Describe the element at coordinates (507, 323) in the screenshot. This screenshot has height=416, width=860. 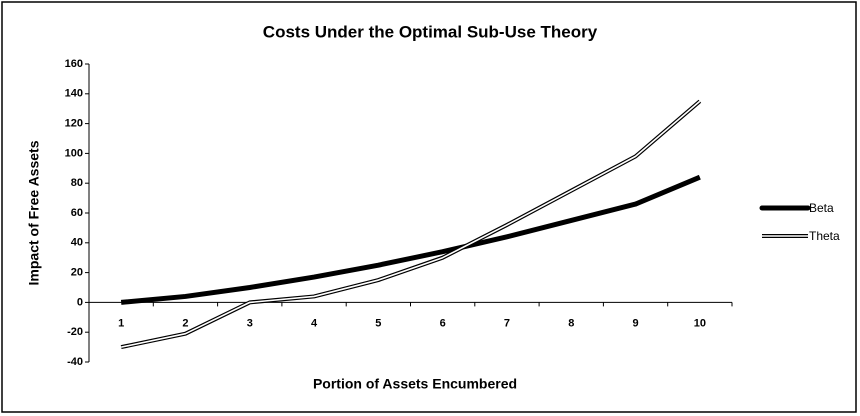
I see `x-tick-label: 7` at that location.